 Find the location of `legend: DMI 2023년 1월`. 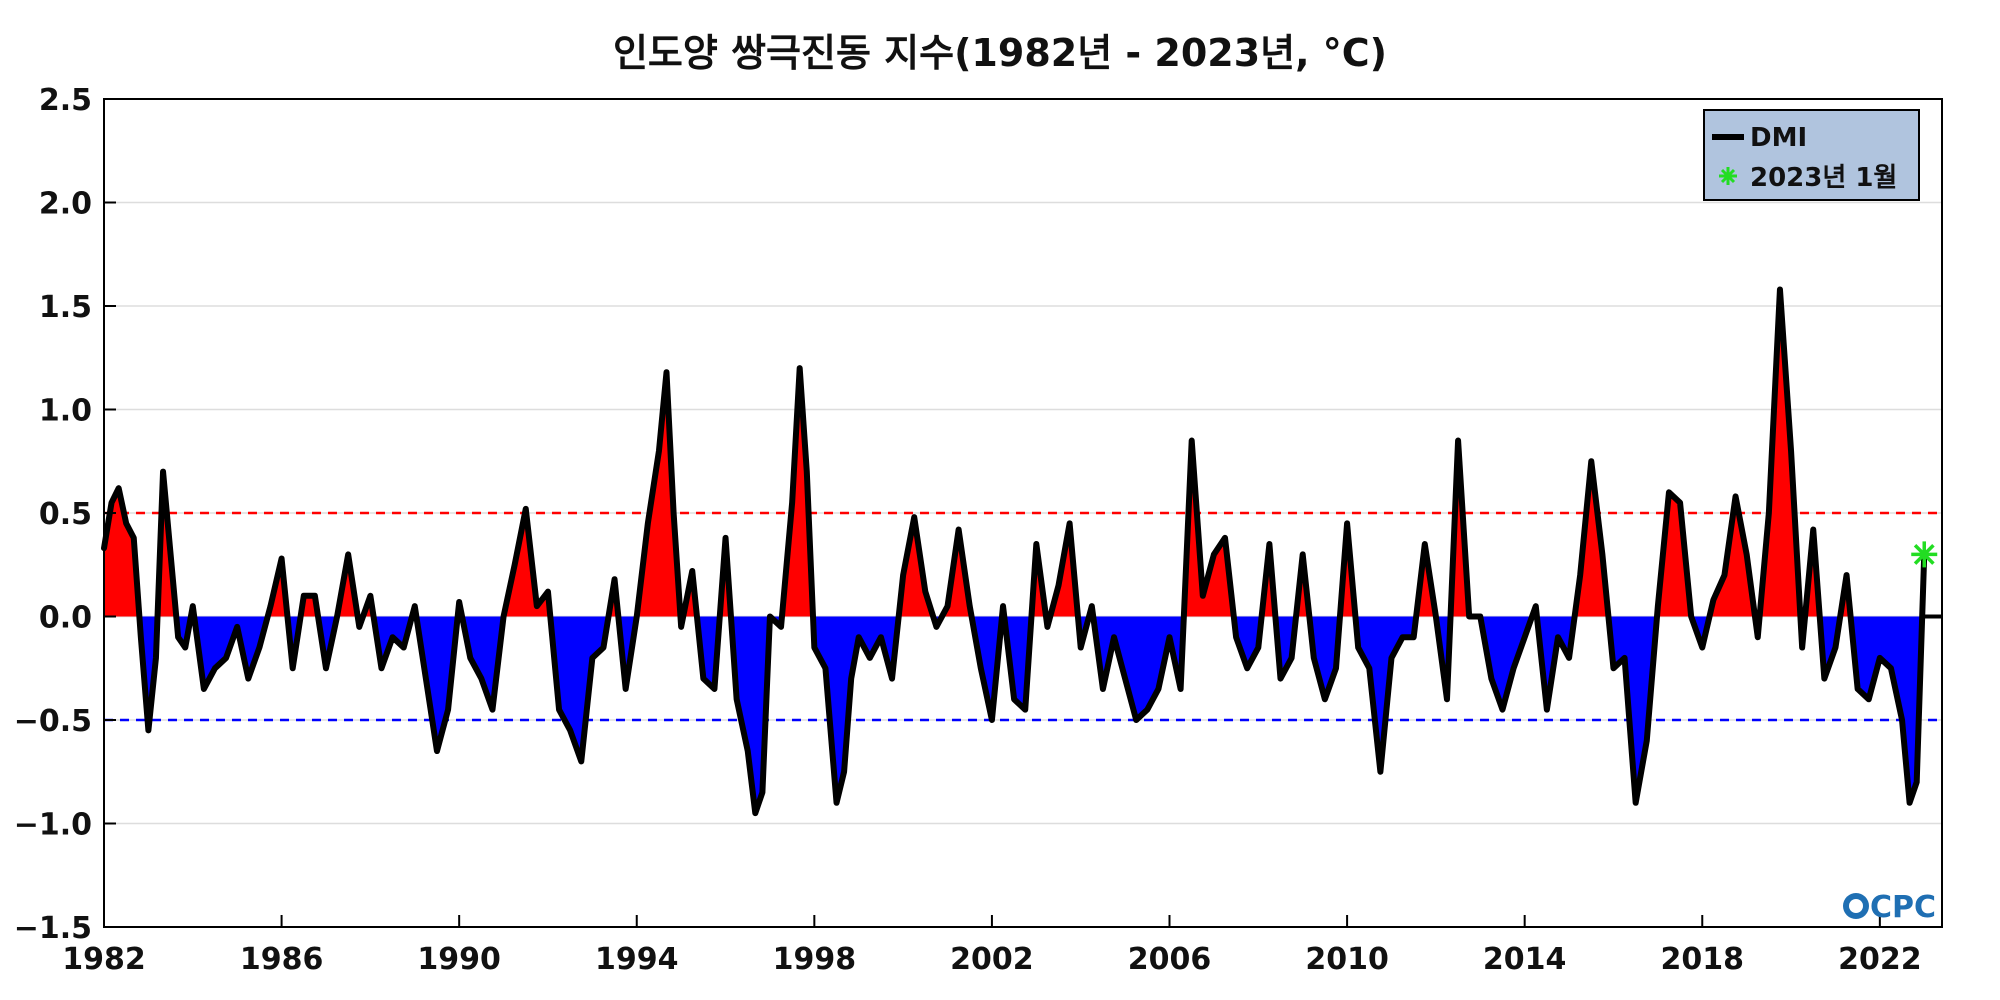

legend: DMI 2023년 1월 is located at coordinates (1811, 155).